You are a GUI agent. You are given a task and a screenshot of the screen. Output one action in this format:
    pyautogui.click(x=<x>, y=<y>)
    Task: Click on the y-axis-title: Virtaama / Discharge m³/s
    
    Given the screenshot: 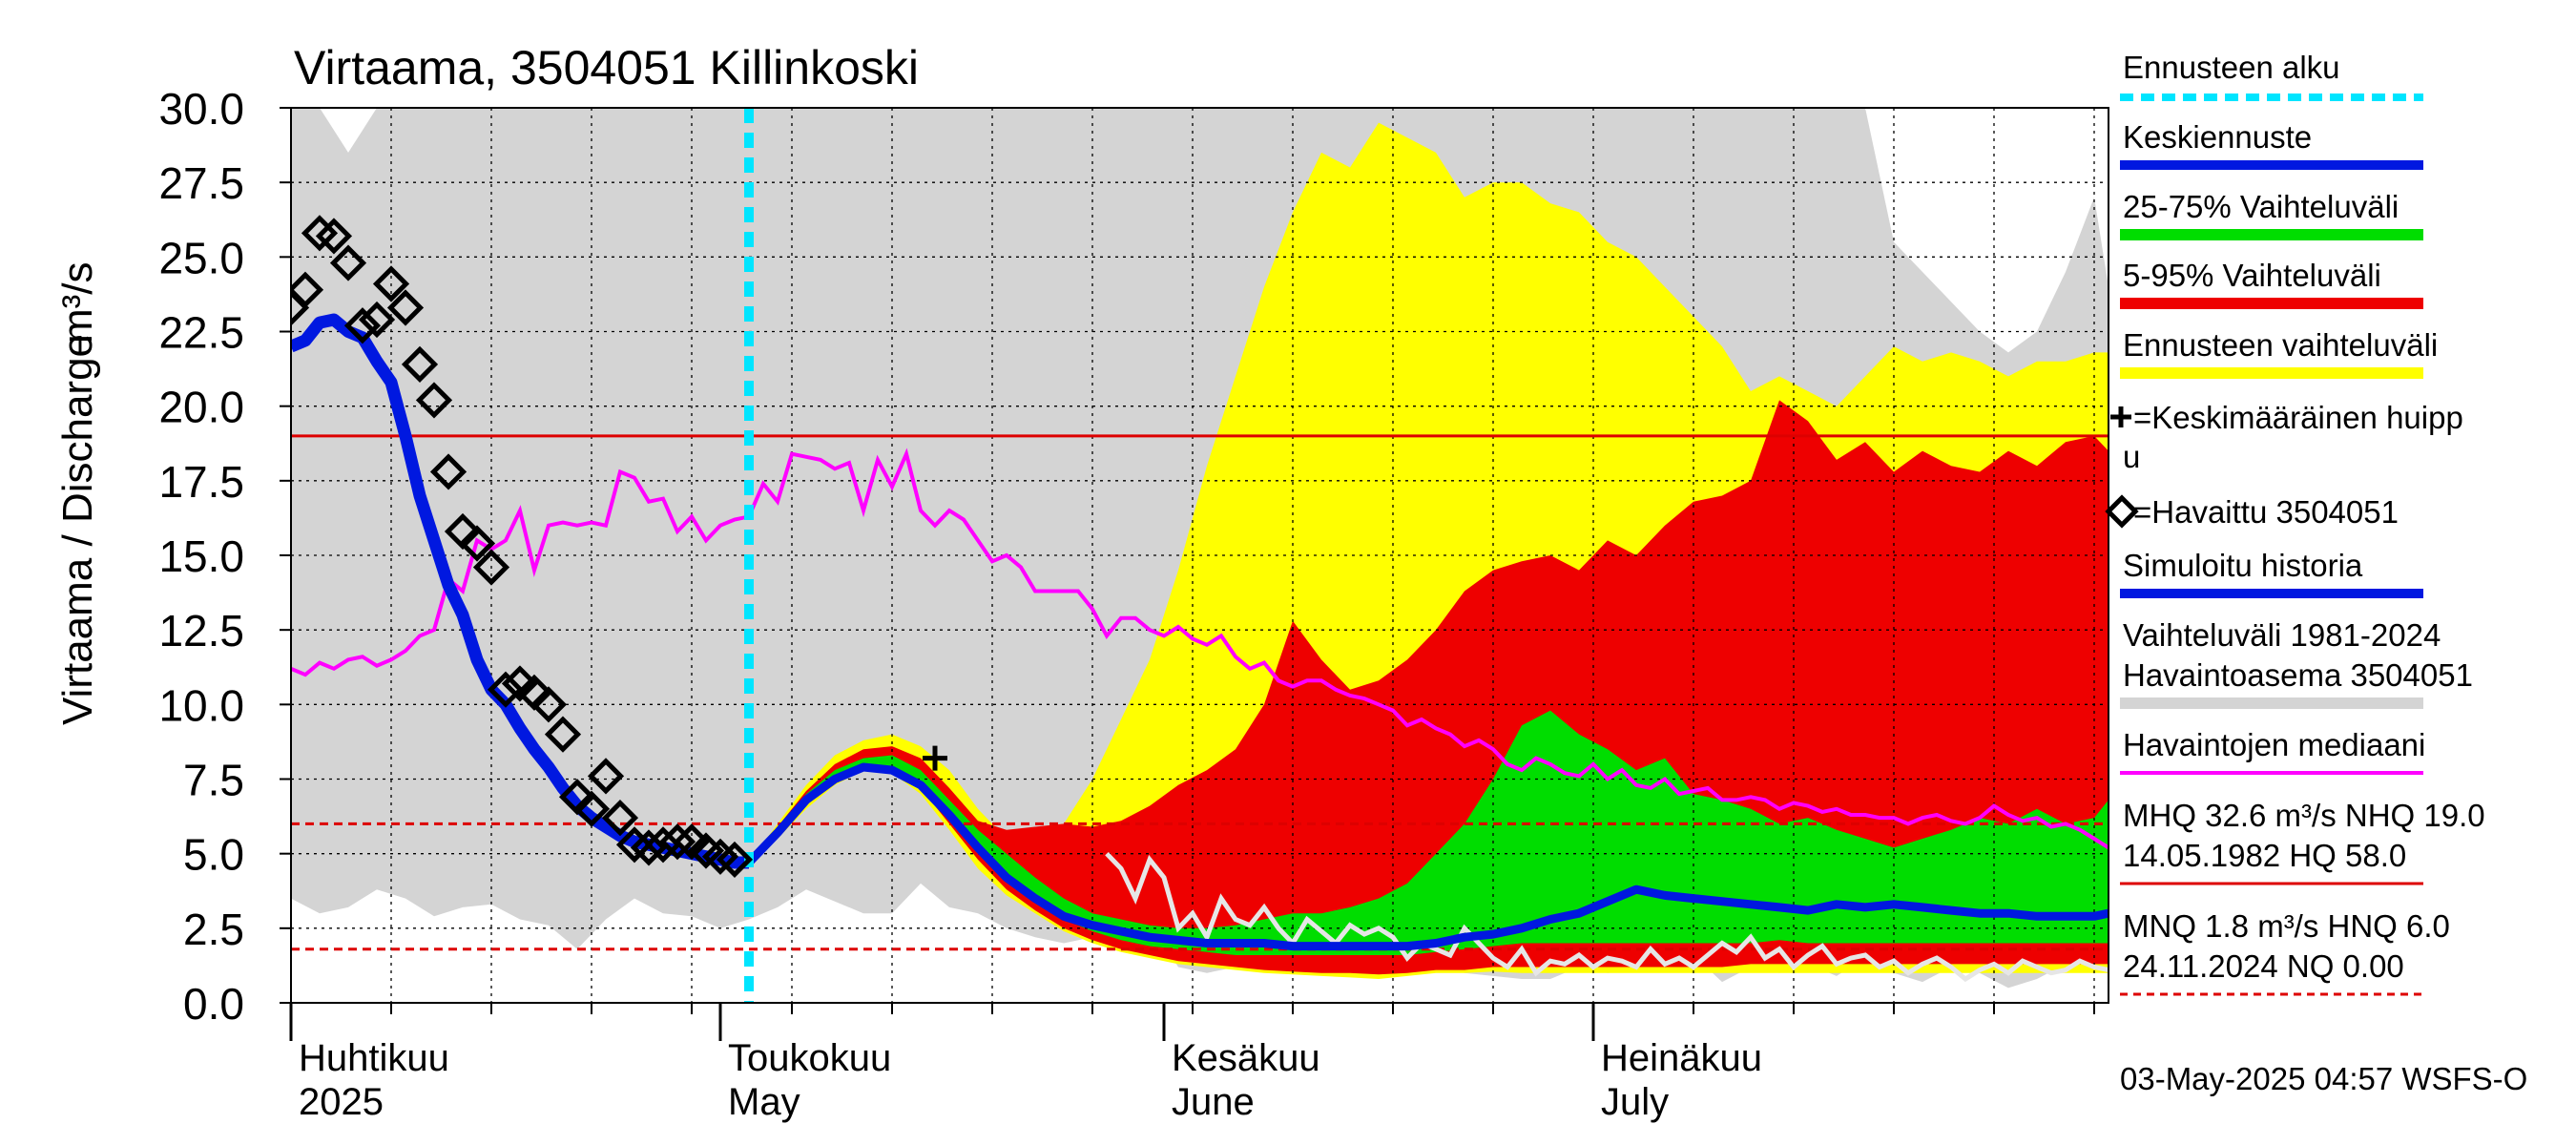 What is the action you would take?
    pyautogui.click(x=77, y=493)
    